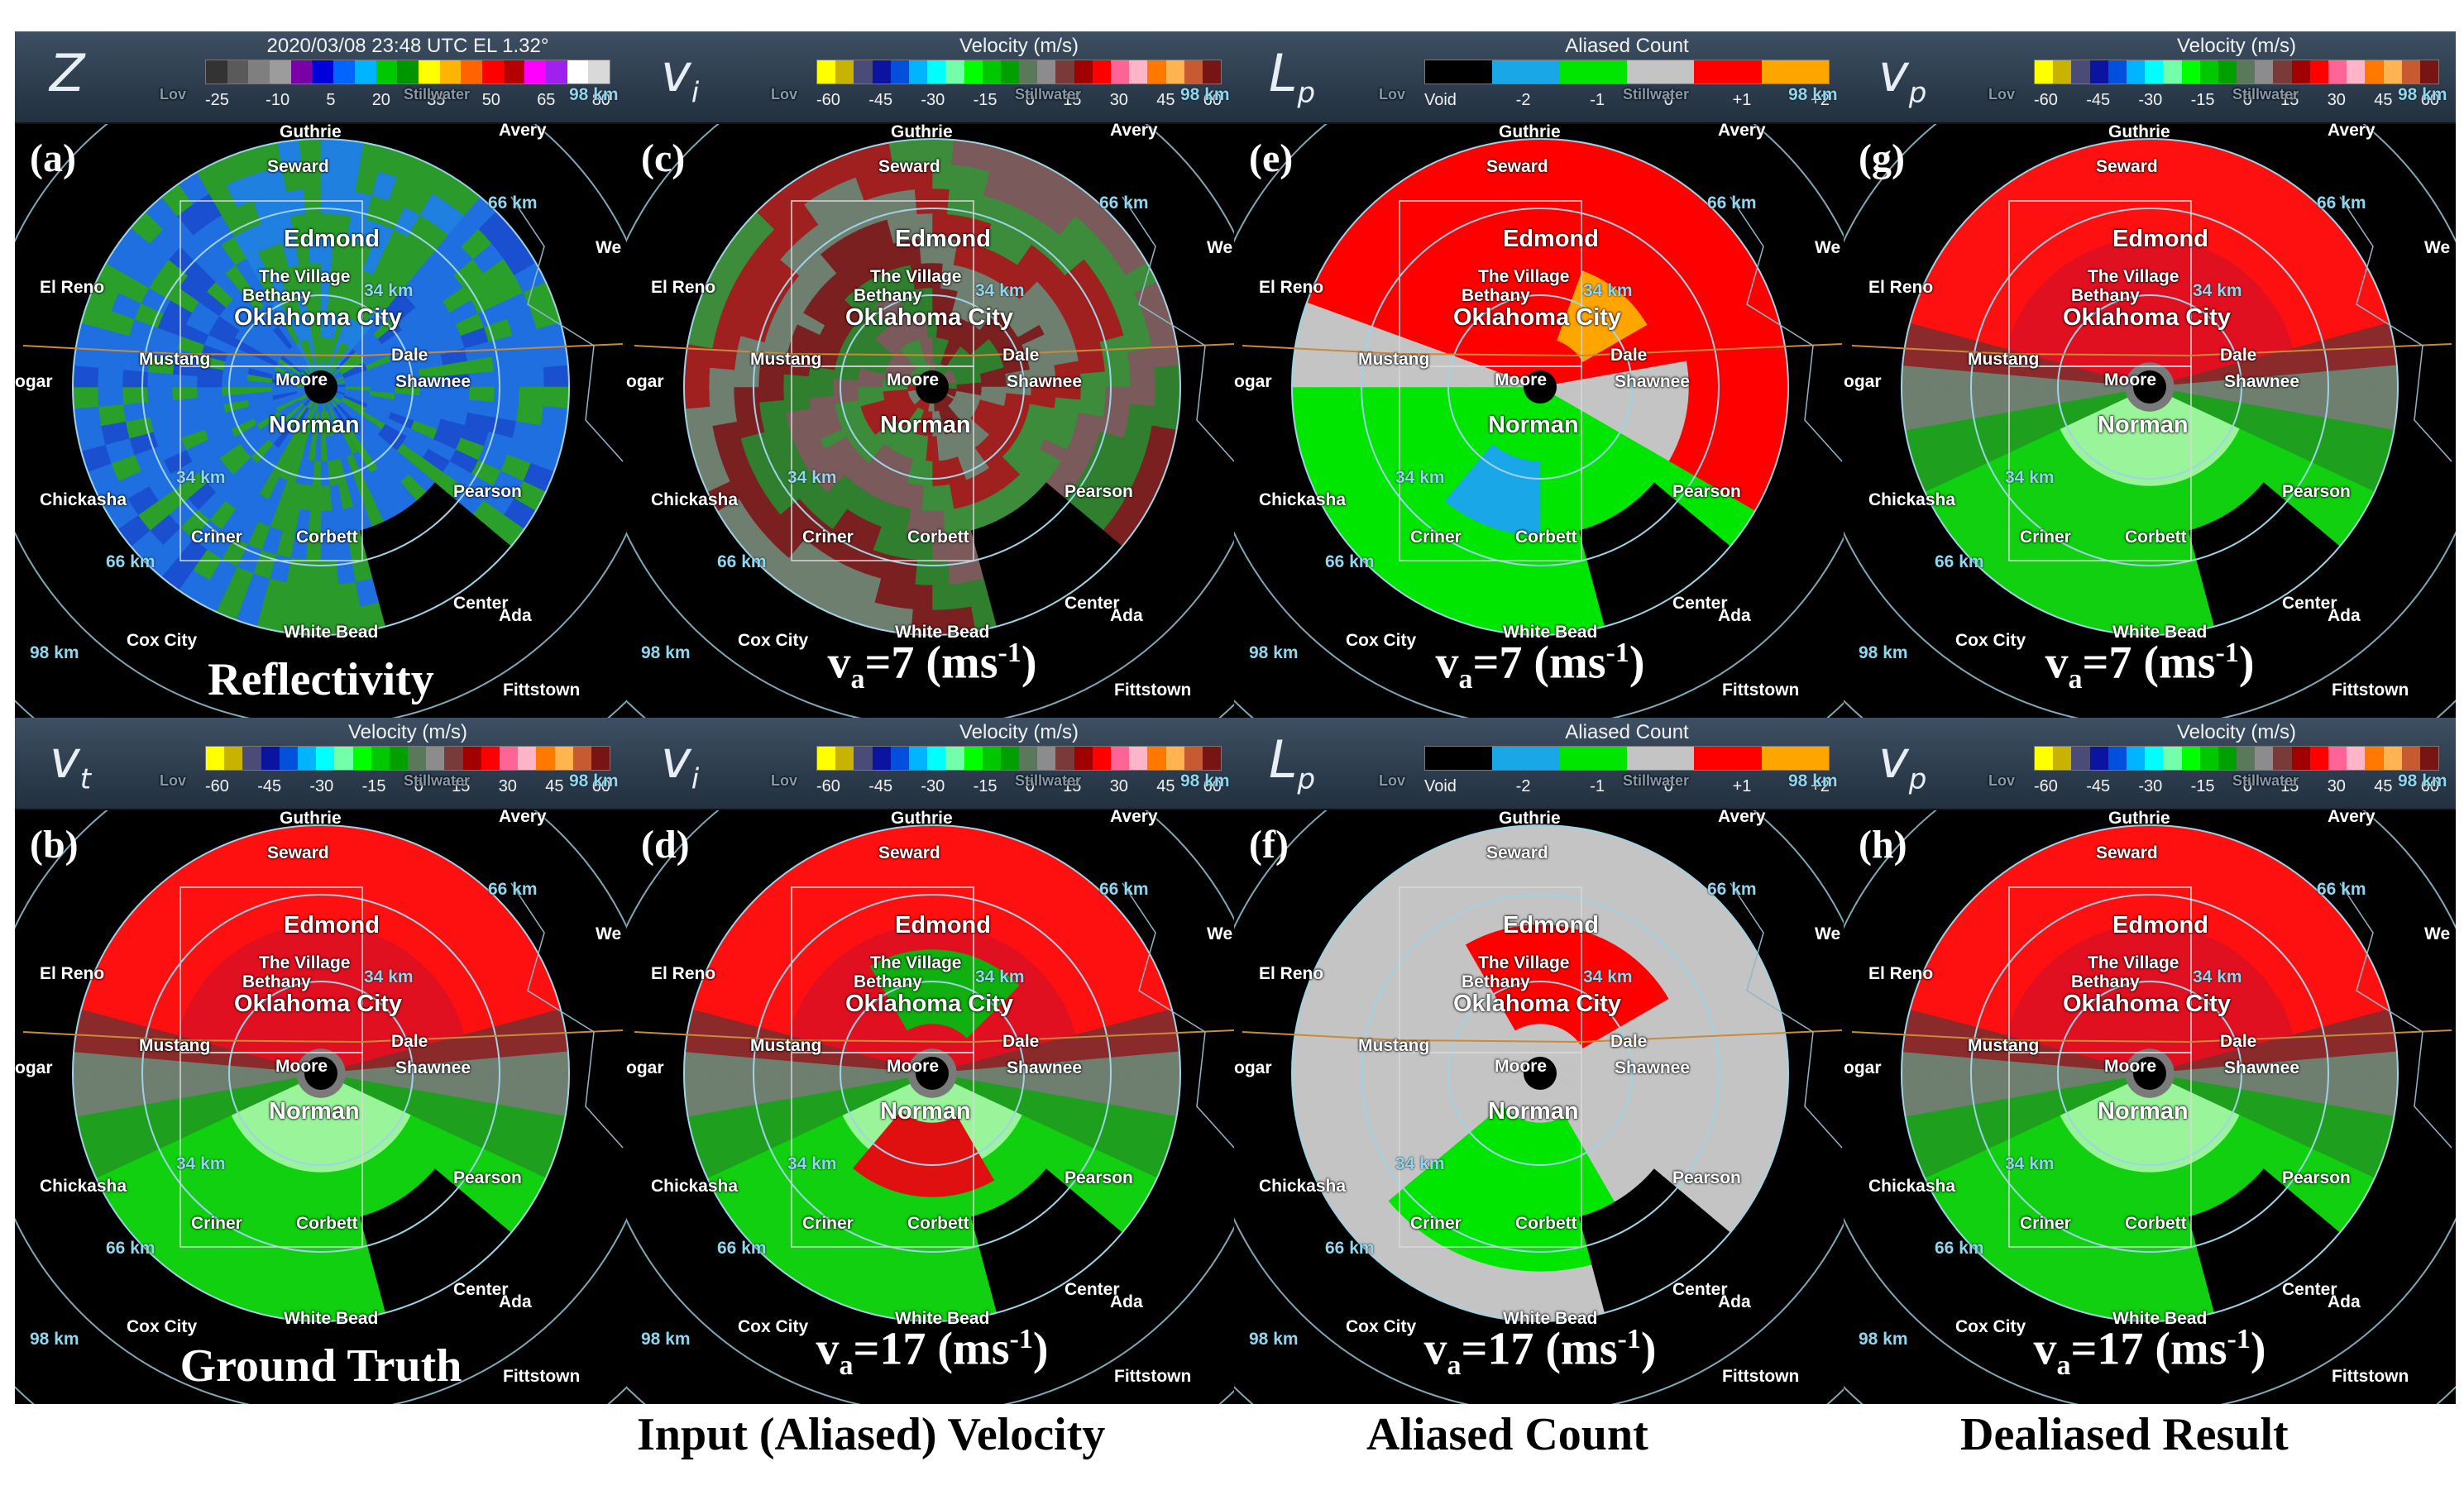 This screenshot has width=2464, height=1495. Describe the element at coordinates (407, 787) in the screenshot. I see `colorbar-ticks: -60 -45 -30 -15 0 15 30 45 60` at that location.